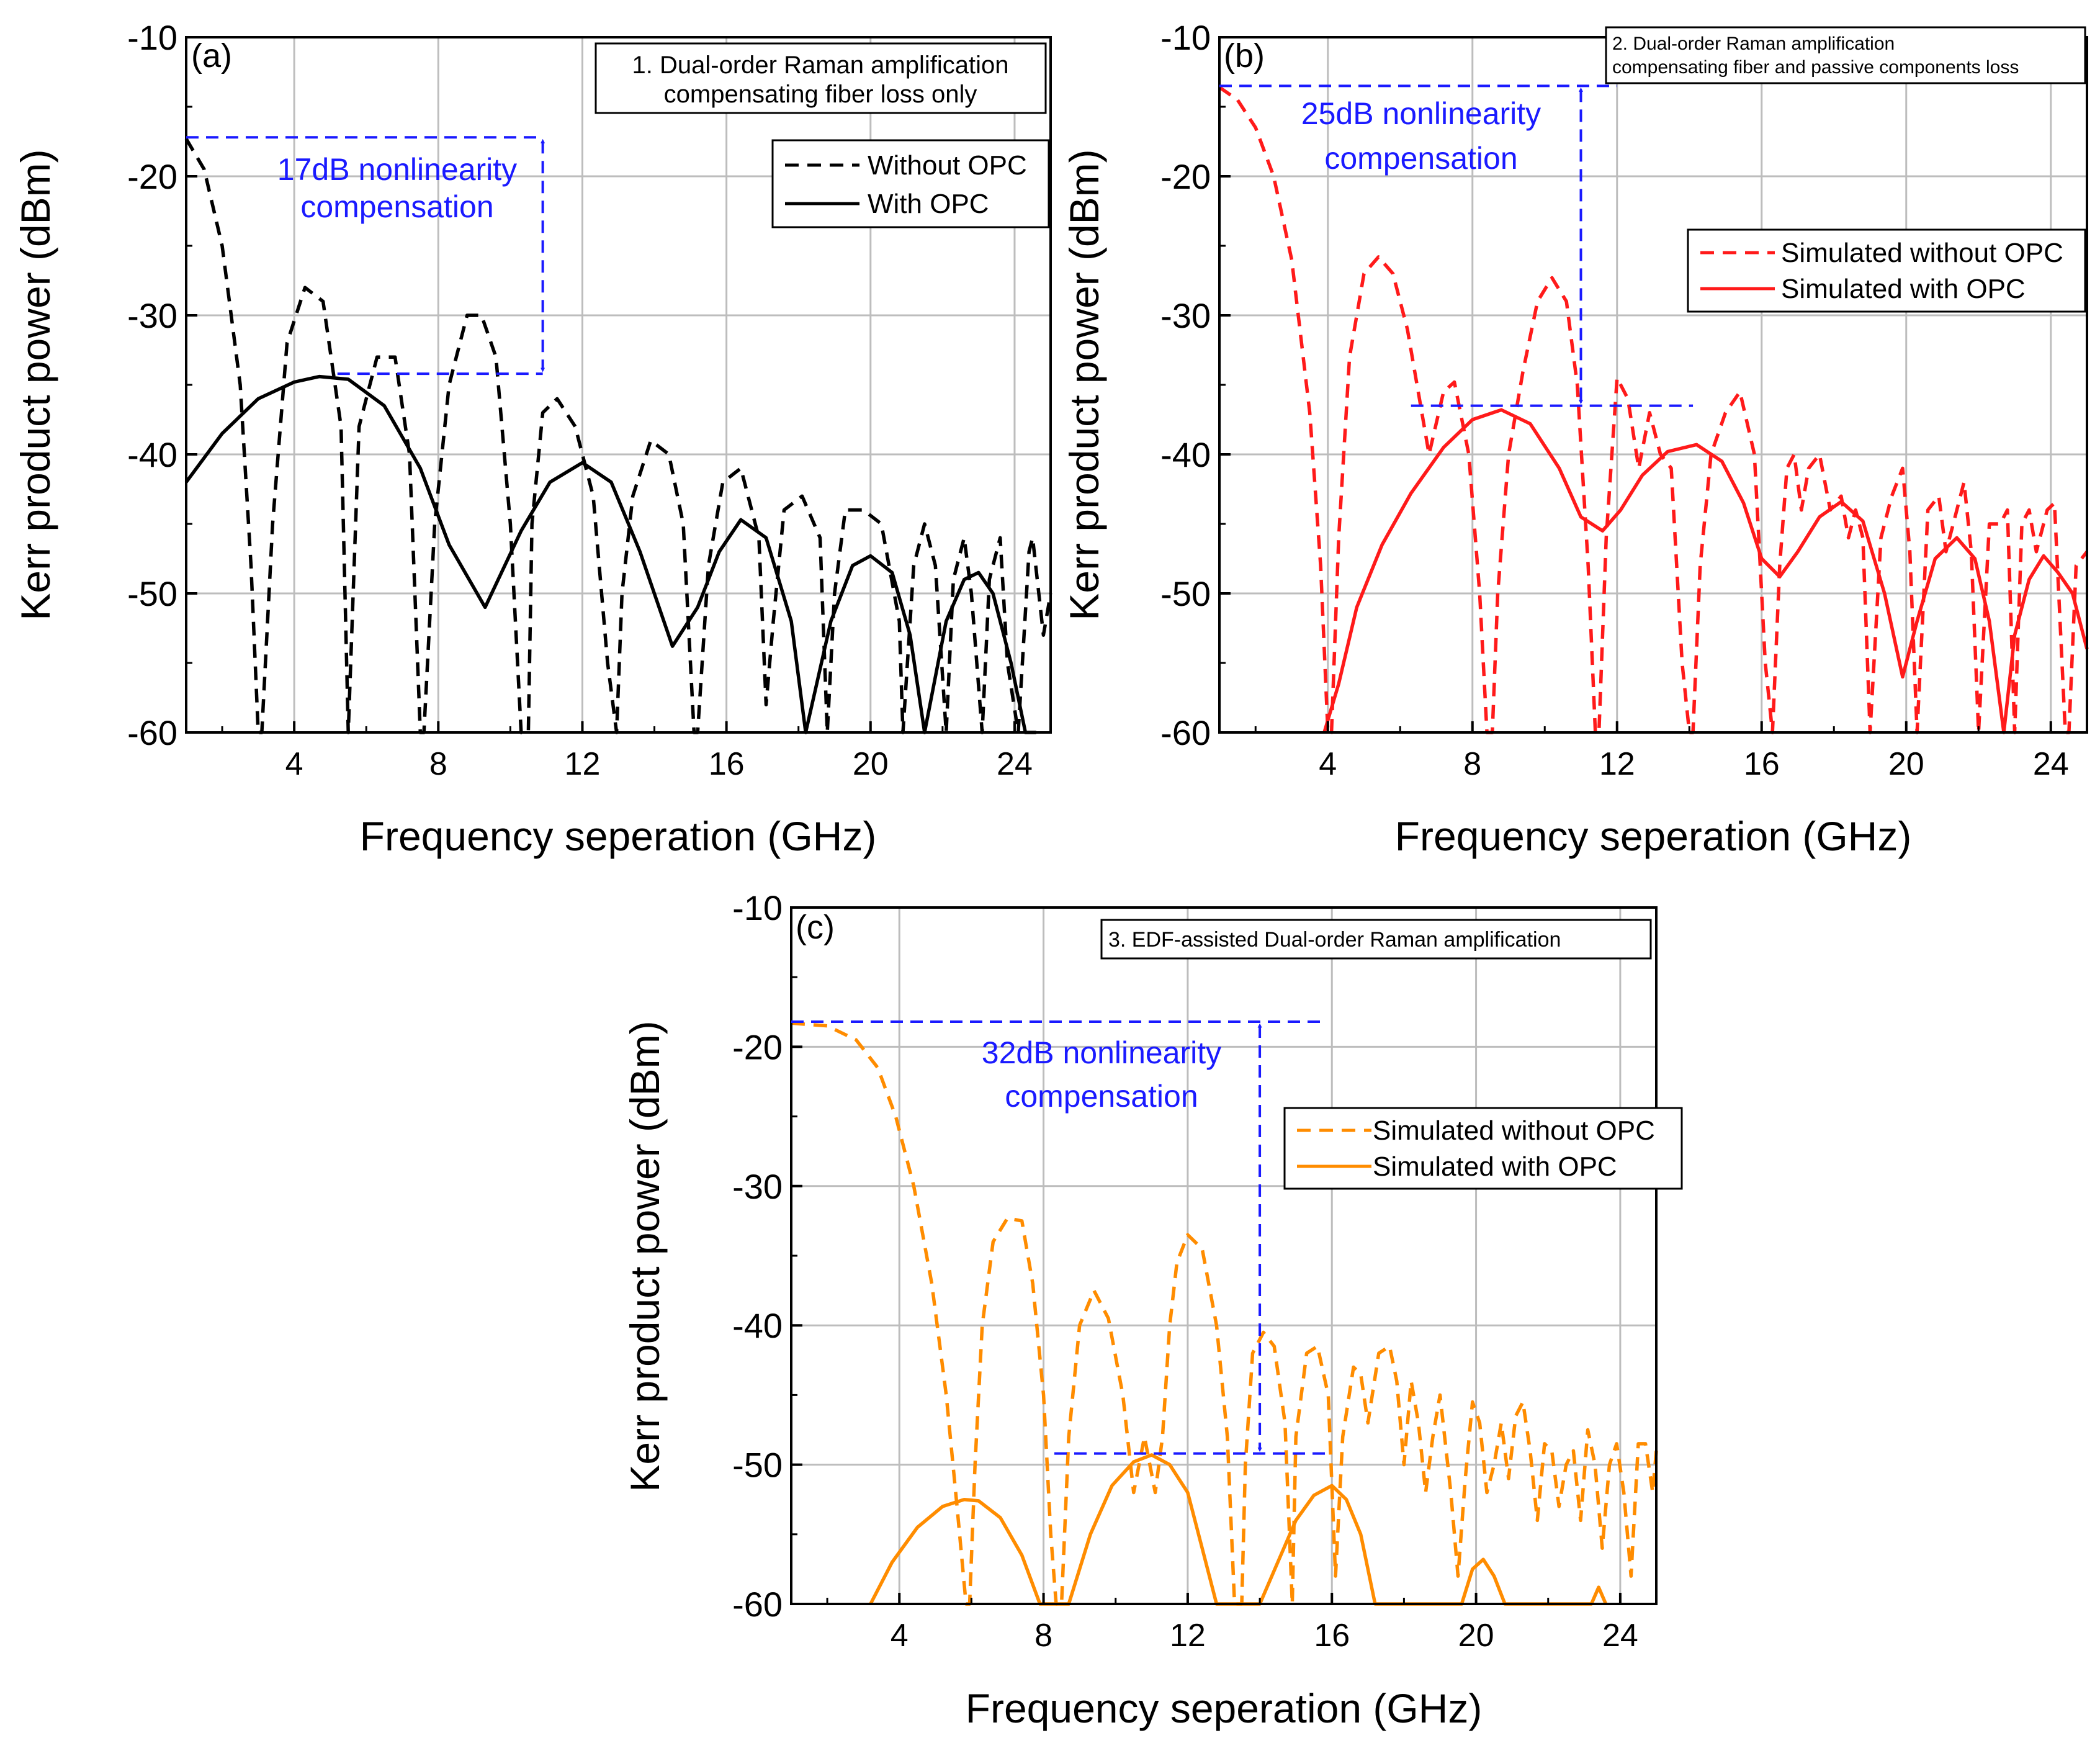 The image size is (2100, 1743). Describe the element at coordinates (1753, 44) in the screenshot. I see `panel-b-title-line-1: 2. Dual-order Raman amplification` at that location.